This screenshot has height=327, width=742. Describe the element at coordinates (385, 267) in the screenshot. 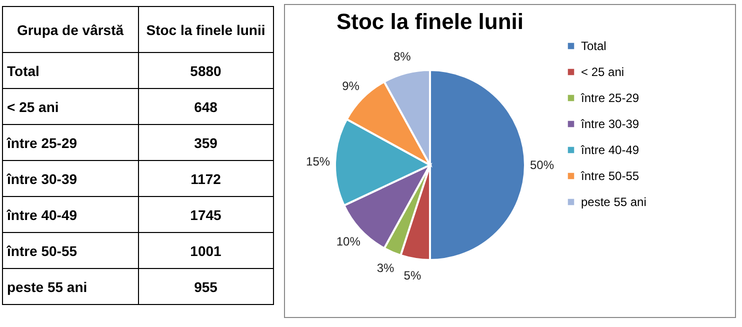

I see `data-label: 3%` at that location.